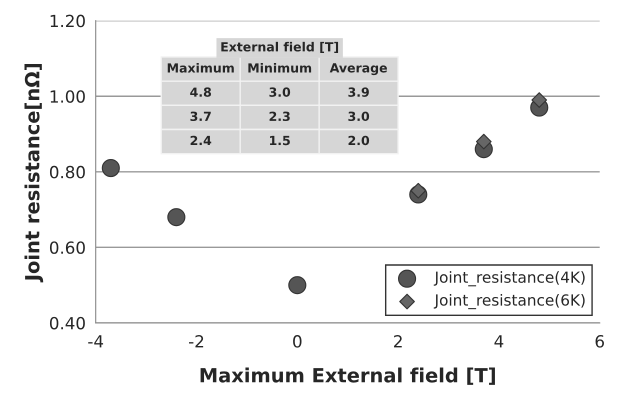 The image size is (638, 414). What do you see at coordinates (280, 141) in the screenshot?
I see `annotation: 1.5` at bounding box center [280, 141].